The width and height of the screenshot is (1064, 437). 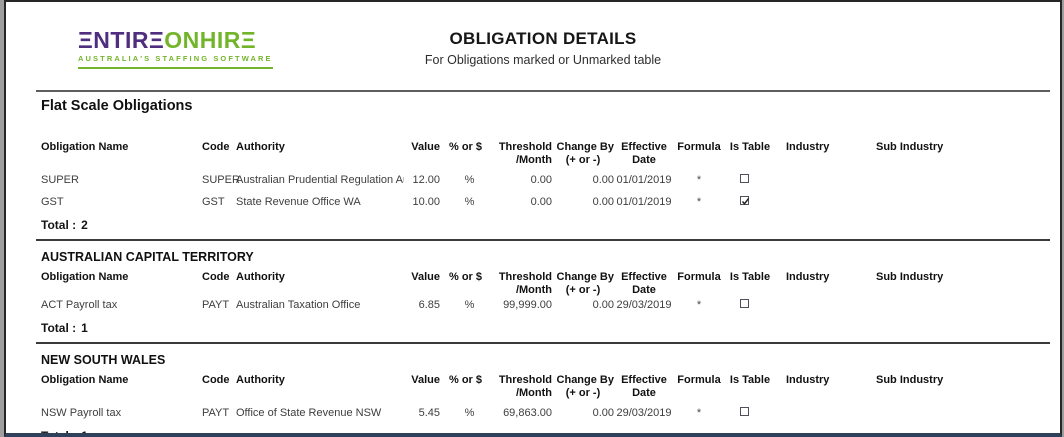 What do you see at coordinates (175, 61) in the screenshot?
I see `logo-tagline: AUSTRALIA'S STAFFING SOFTWARE` at bounding box center [175, 61].